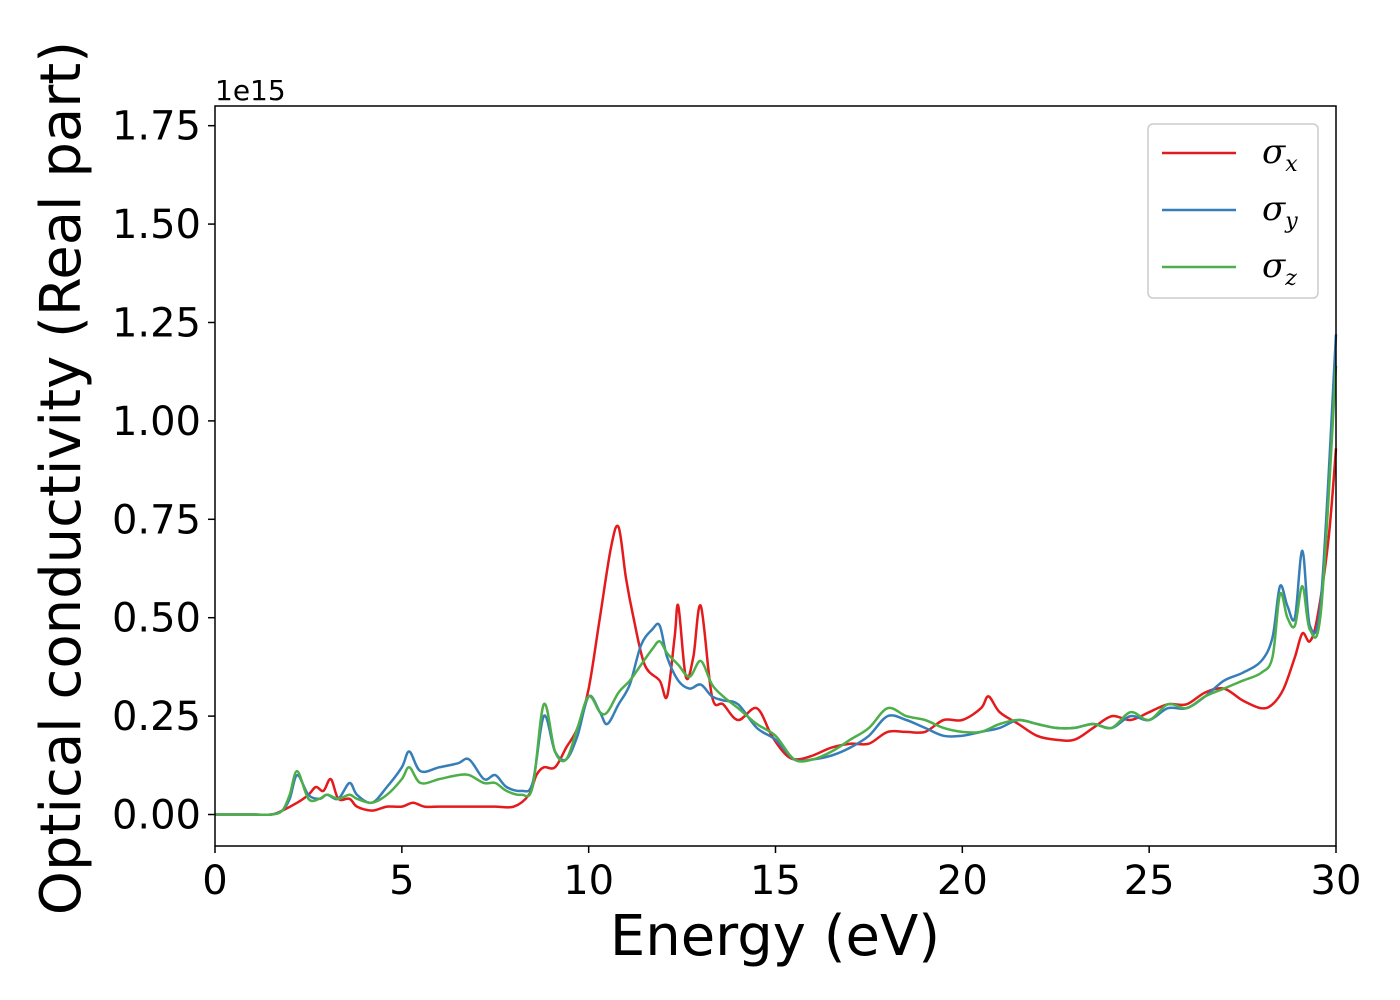  Describe the element at coordinates (588, 881) in the screenshot. I see `x-tick-label: 10` at that location.